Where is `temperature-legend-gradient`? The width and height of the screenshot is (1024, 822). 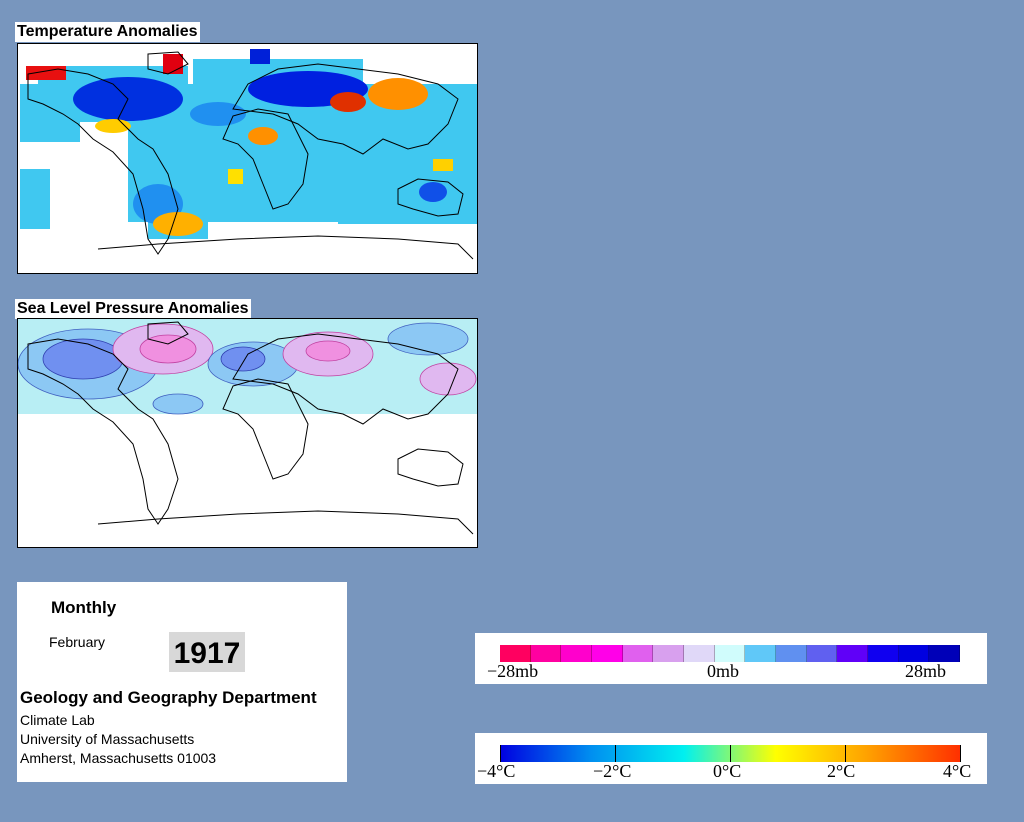
temperature-legend-gradient is located at coordinates (730, 753).